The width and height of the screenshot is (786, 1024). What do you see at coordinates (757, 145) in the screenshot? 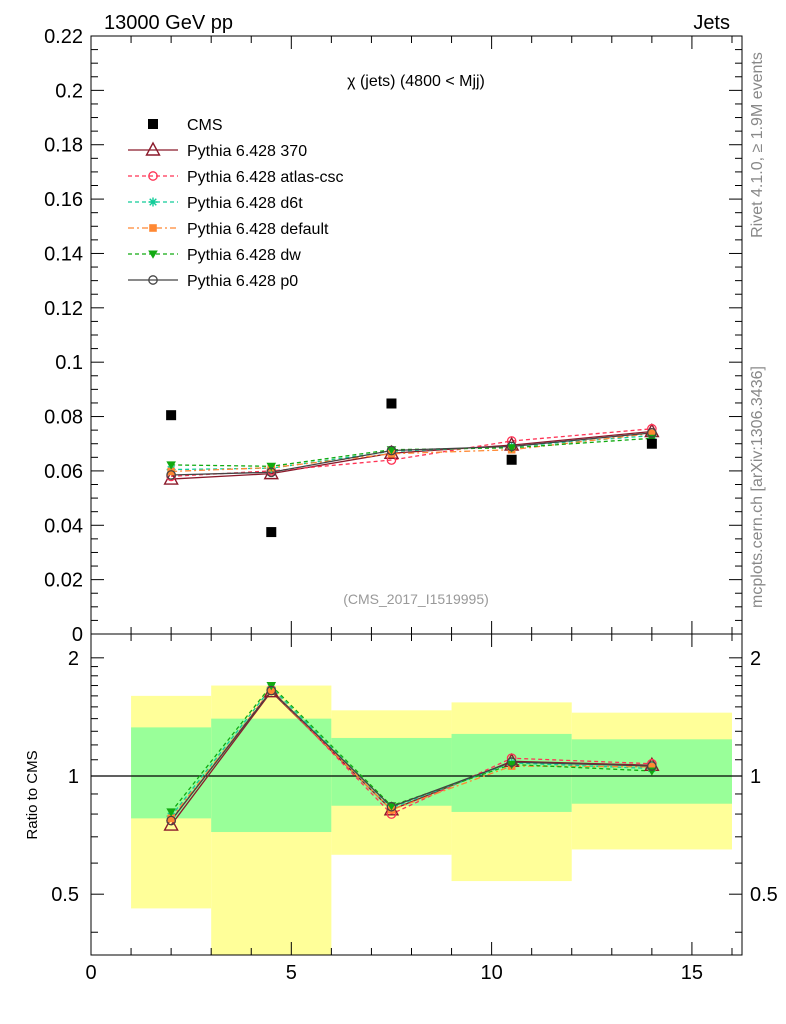
I see `rivet-version-label: Rivet 4.1.0, ≥ 1.9M events` at bounding box center [757, 145].